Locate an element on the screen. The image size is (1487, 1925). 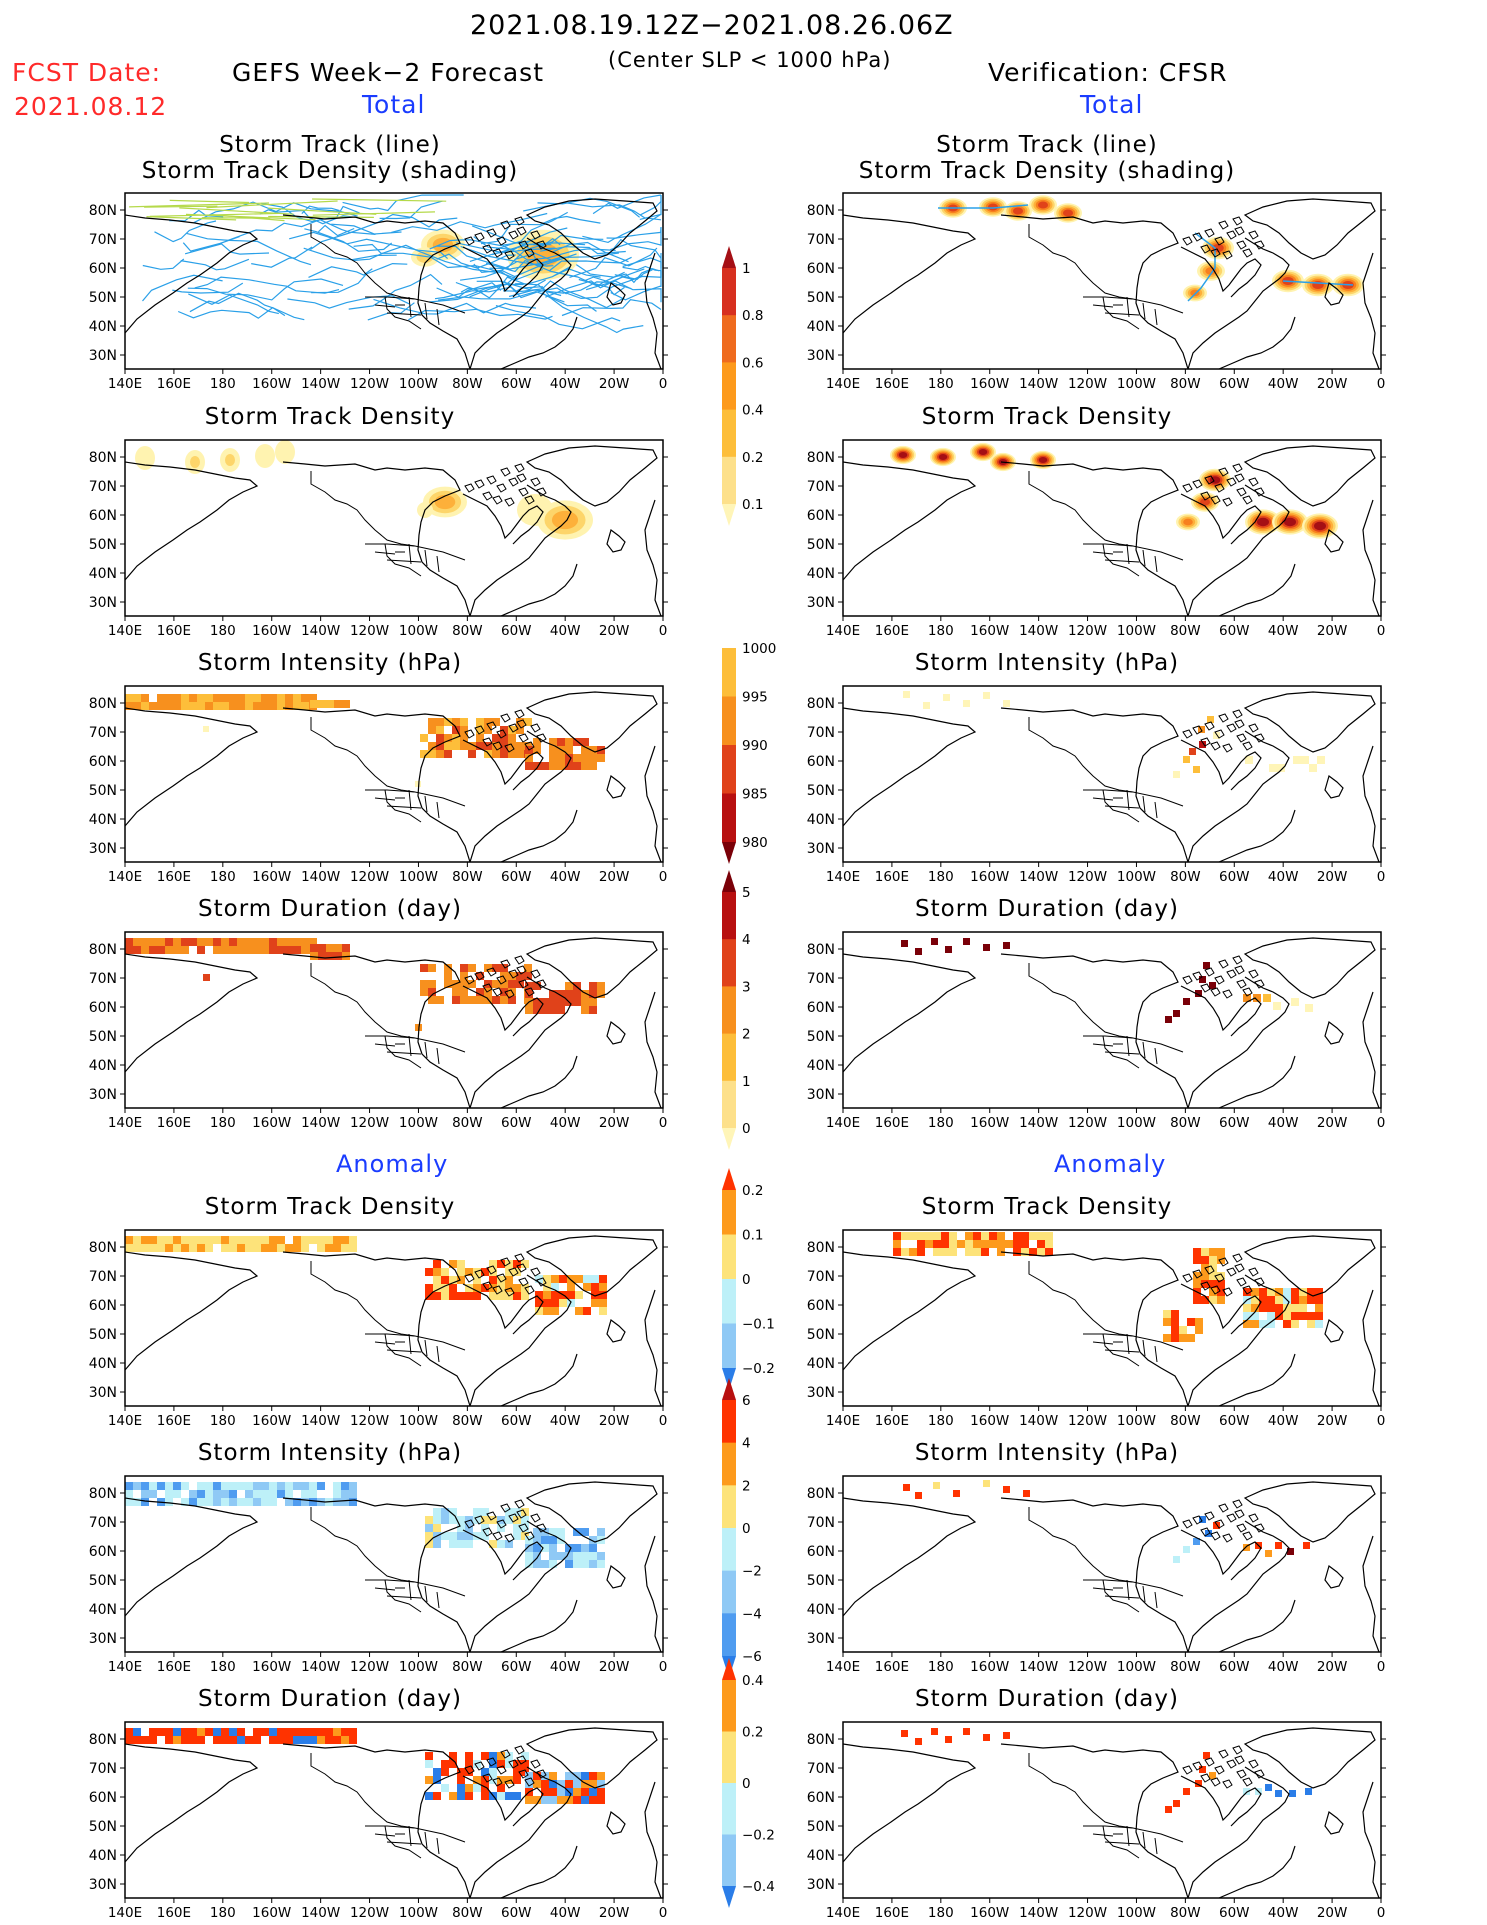
lon-label: 60W is located at coordinates (1234, 1913).